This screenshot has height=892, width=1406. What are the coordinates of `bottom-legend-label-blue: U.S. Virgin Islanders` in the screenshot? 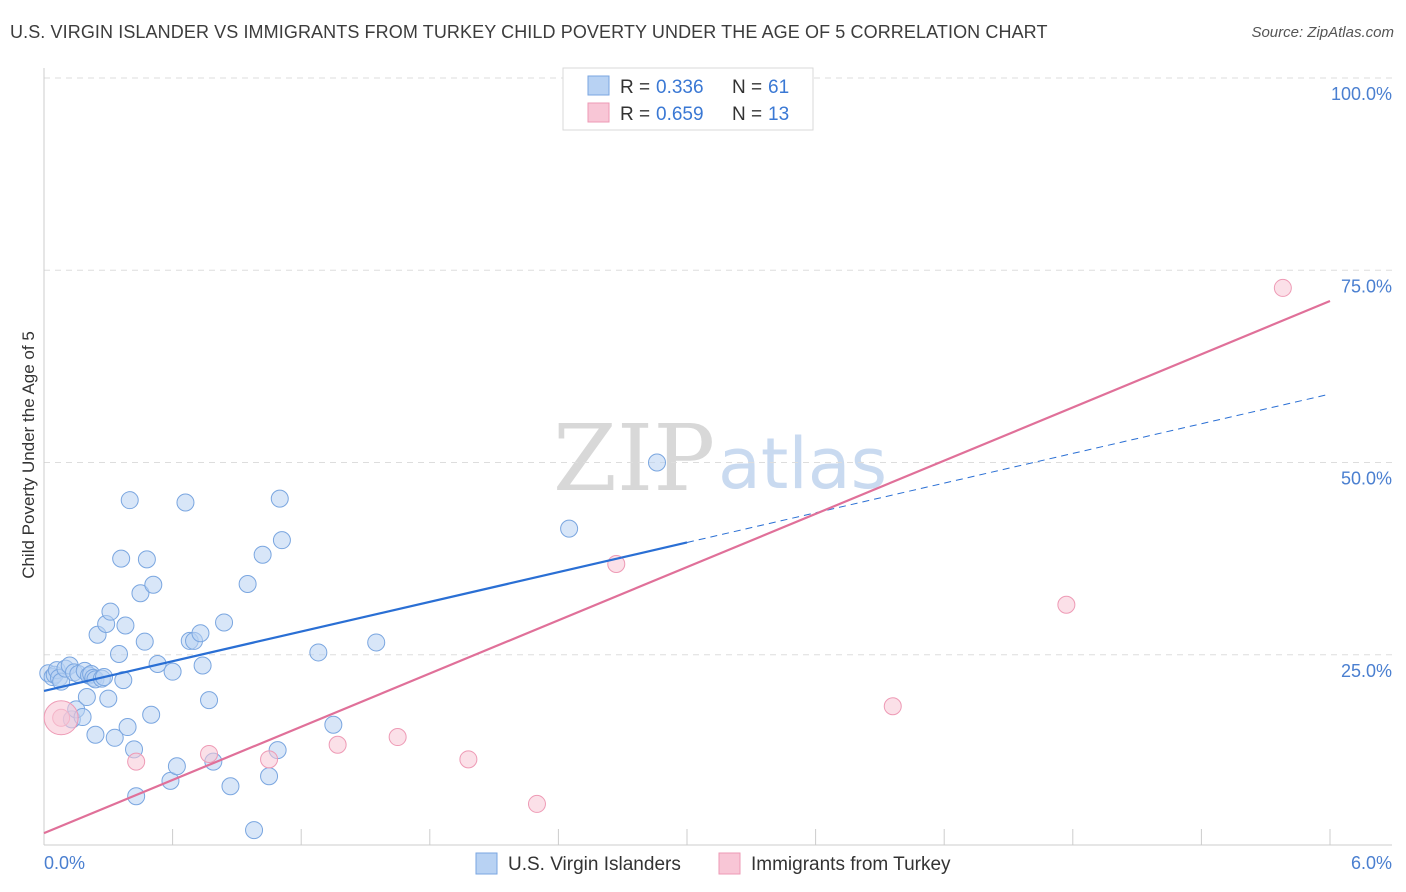 It's located at (594, 864).